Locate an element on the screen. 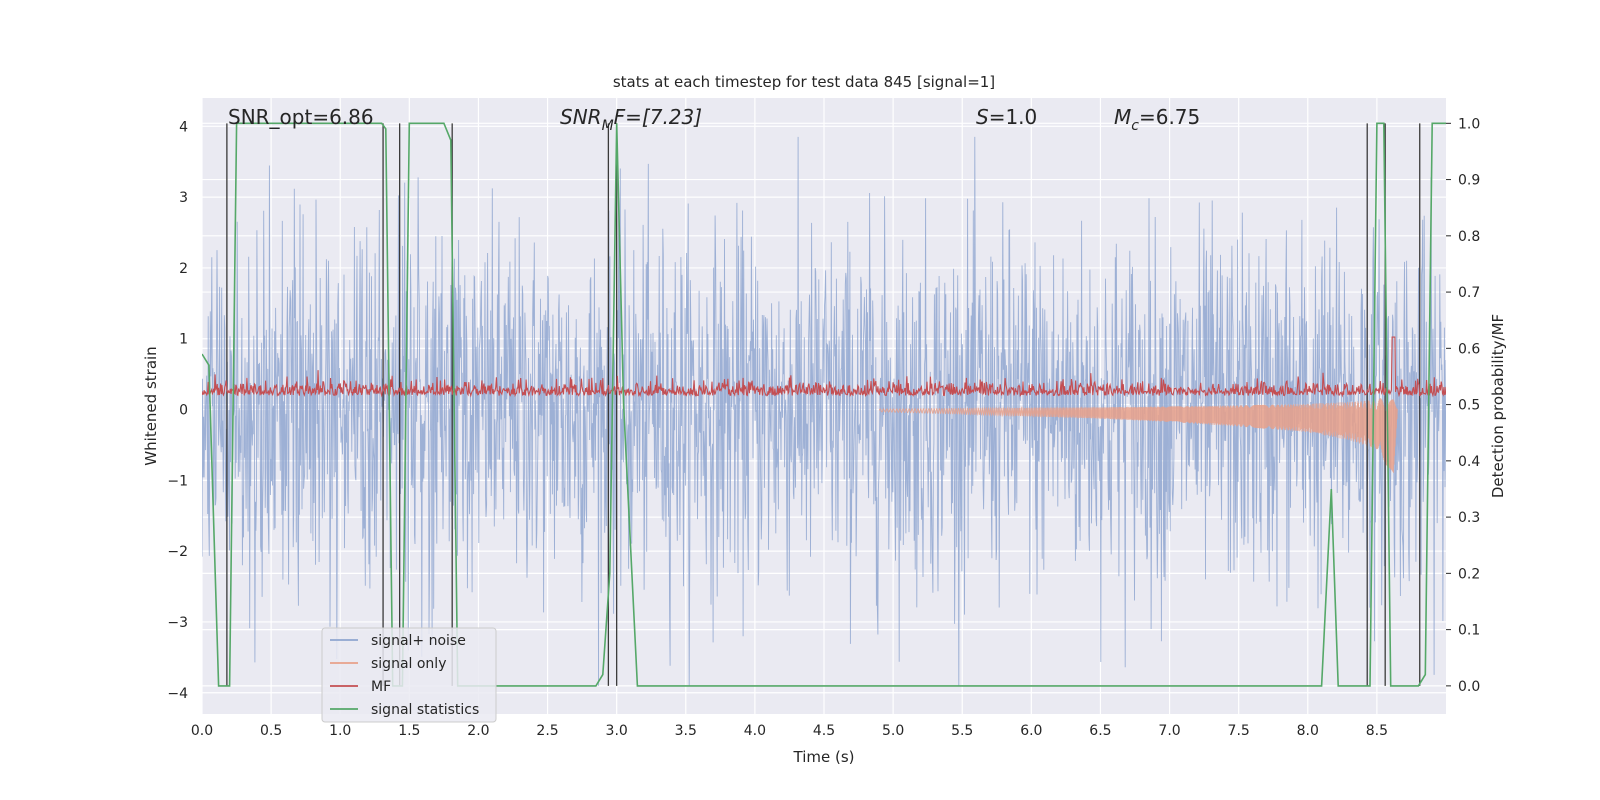 The width and height of the screenshot is (1600, 800). y2-tick-label: 0.6 is located at coordinates (1469, 349).